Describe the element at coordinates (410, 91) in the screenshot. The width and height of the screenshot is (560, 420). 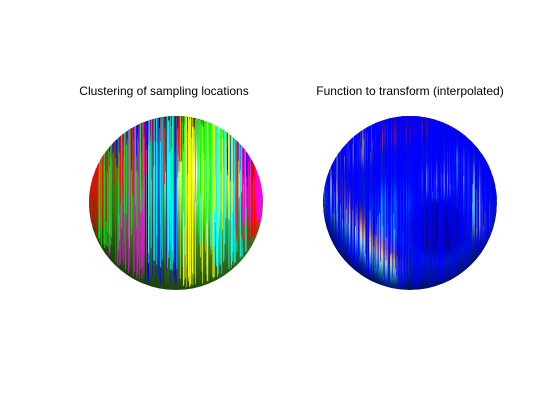
I see `right-chart-title: Function to transform (interpolated)` at that location.